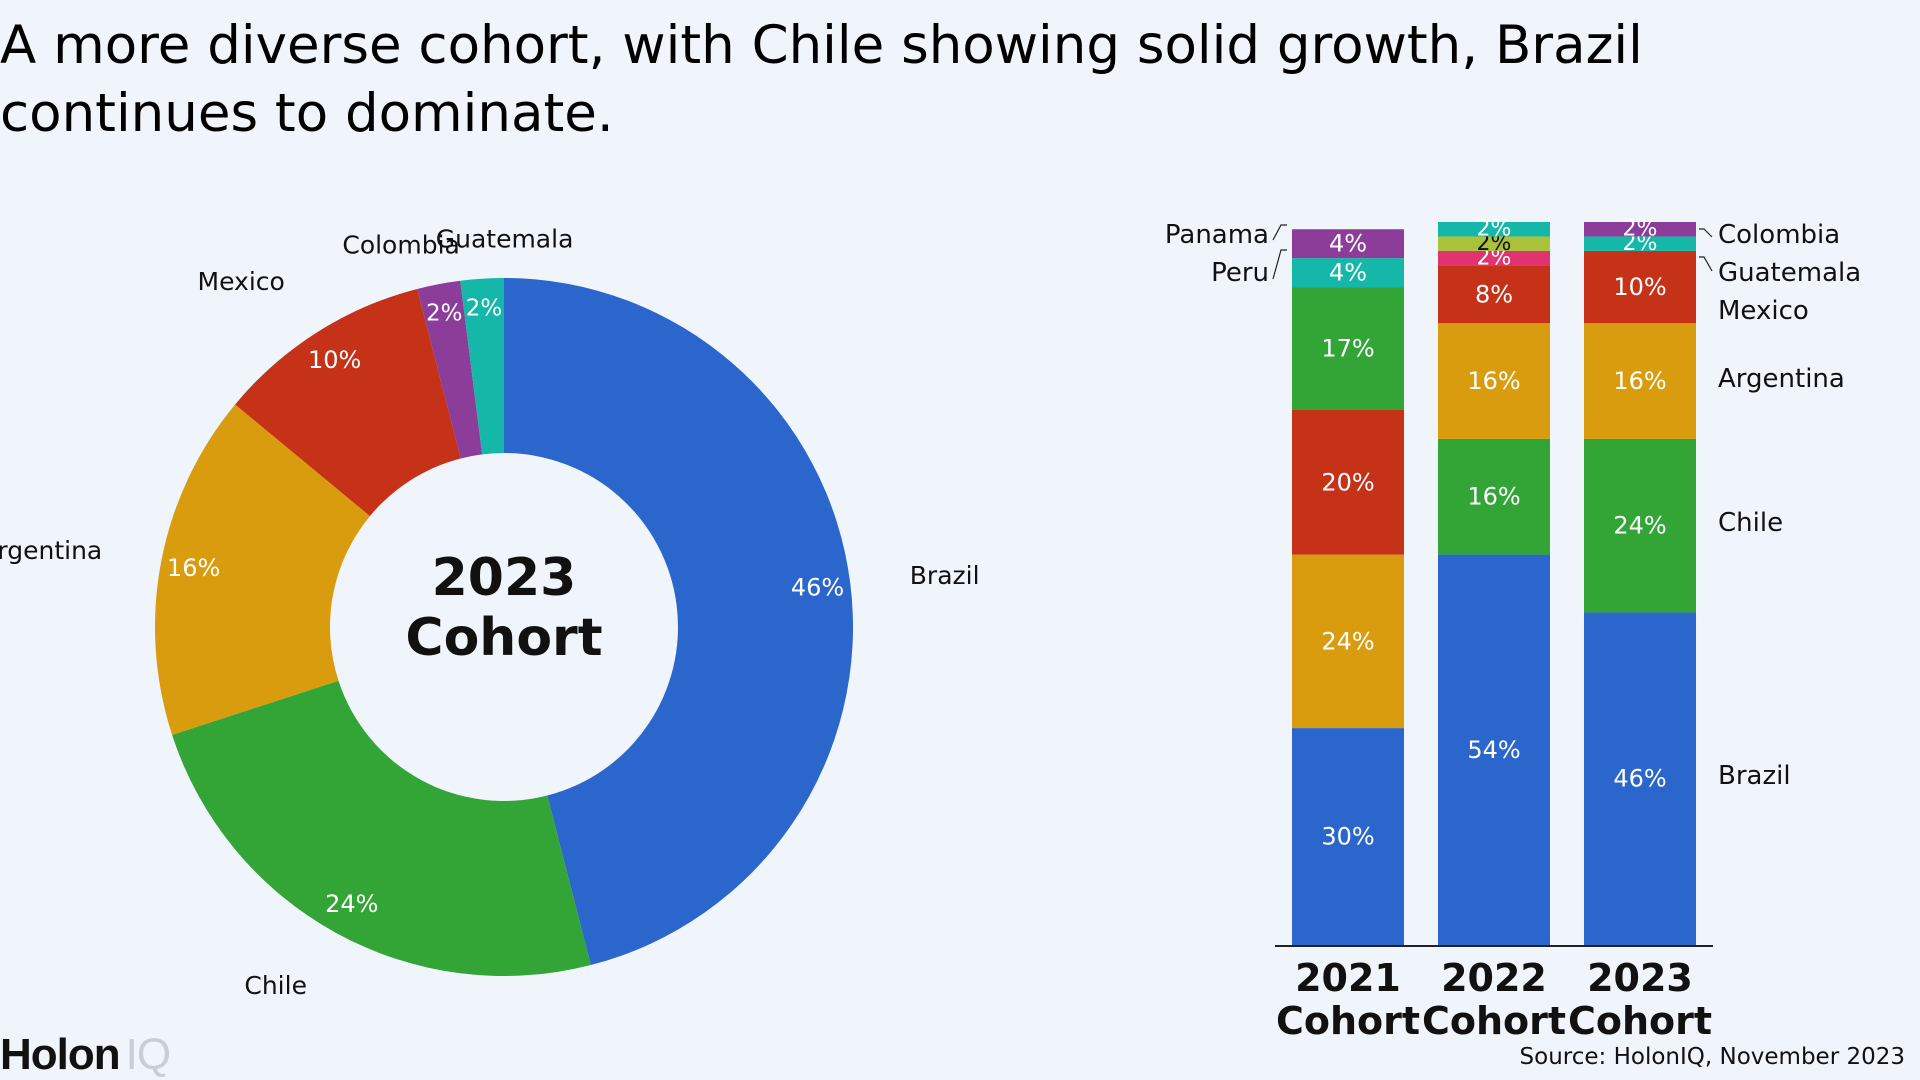  What do you see at coordinates (817, 587) in the screenshot?
I see `donut-value-label: 46%` at bounding box center [817, 587].